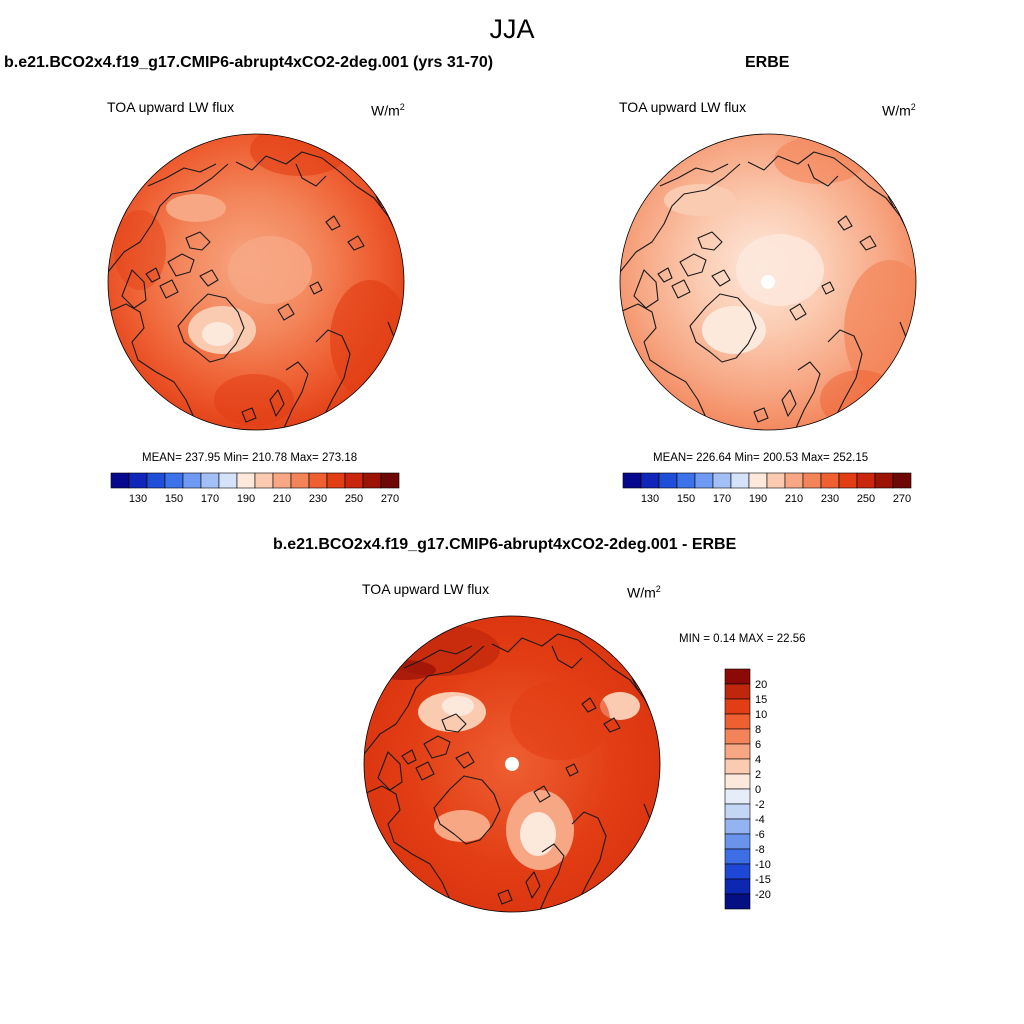 The width and height of the screenshot is (1024, 1024). What do you see at coordinates (758, 499) in the screenshot?
I see `obs-colorbar-tick-label: 190` at bounding box center [758, 499].